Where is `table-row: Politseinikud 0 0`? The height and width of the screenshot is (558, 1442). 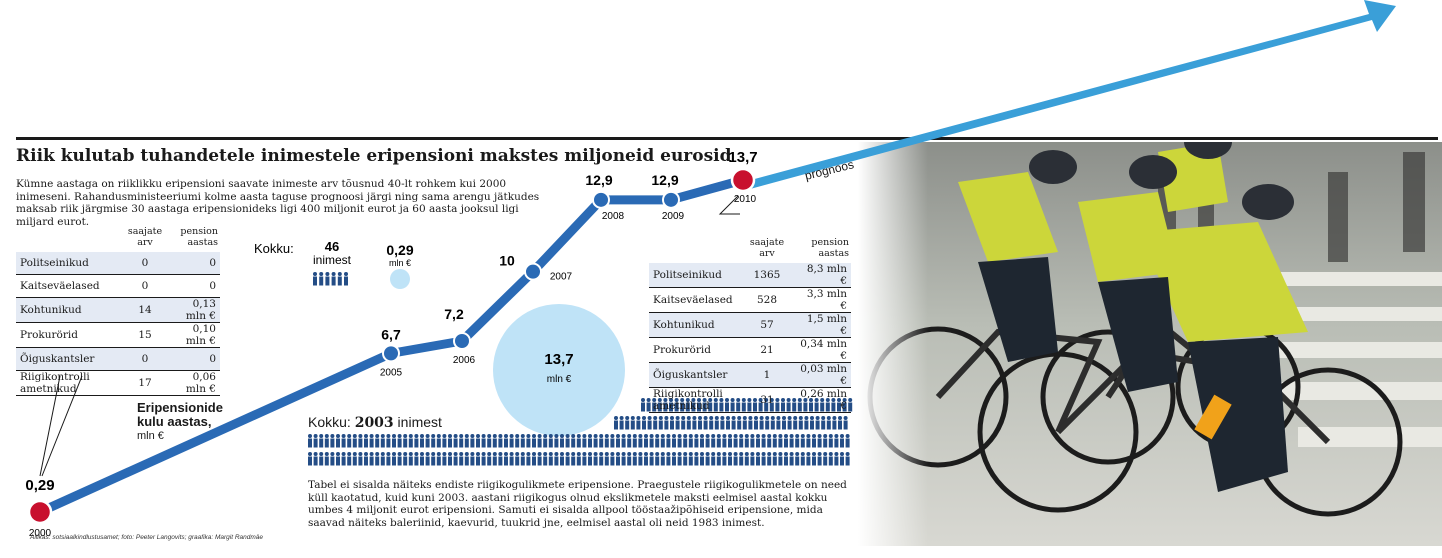 table-row: Politseinikud 0 0 is located at coordinates (118, 263).